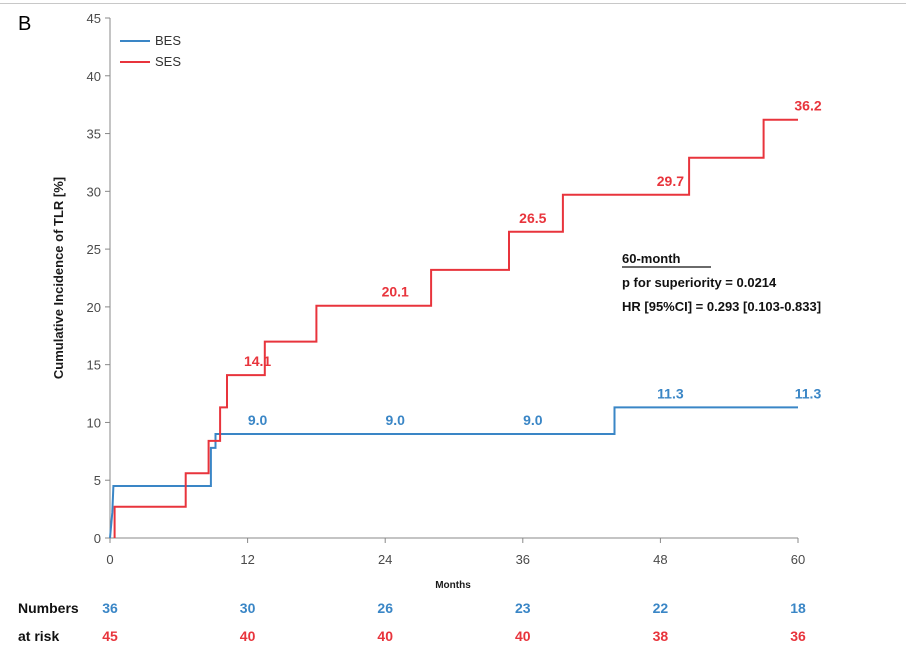 This screenshot has width=906, height=654. I want to click on y-tick-label: 40, so click(94, 76).